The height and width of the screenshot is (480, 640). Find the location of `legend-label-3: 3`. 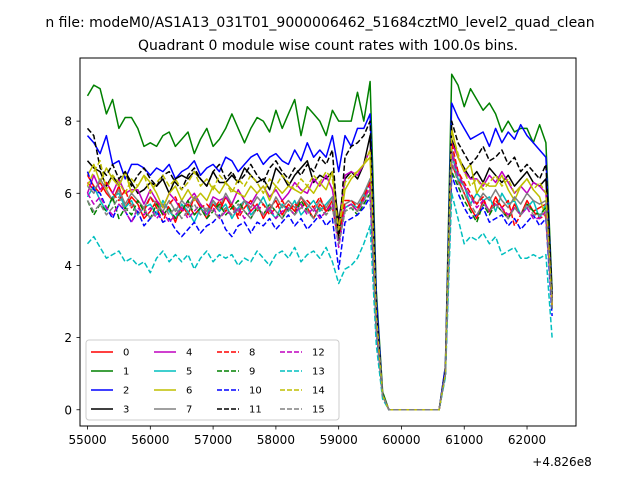

legend-label-3: 3 is located at coordinates (126, 410).